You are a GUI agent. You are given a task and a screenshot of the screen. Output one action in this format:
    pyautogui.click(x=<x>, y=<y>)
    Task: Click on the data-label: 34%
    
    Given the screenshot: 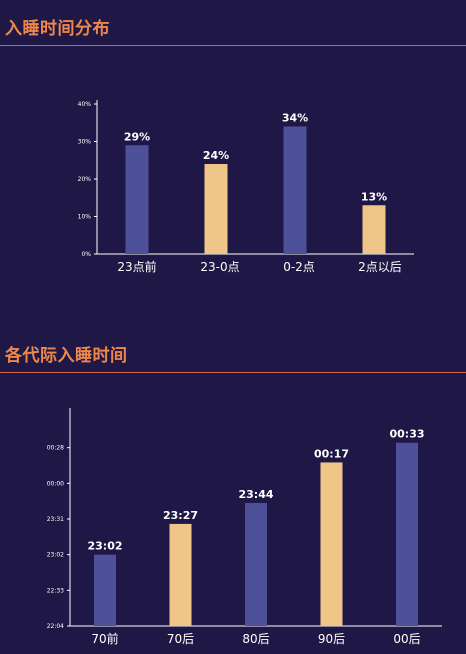 What is the action you would take?
    pyautogui.click(x=295, y=118)
    